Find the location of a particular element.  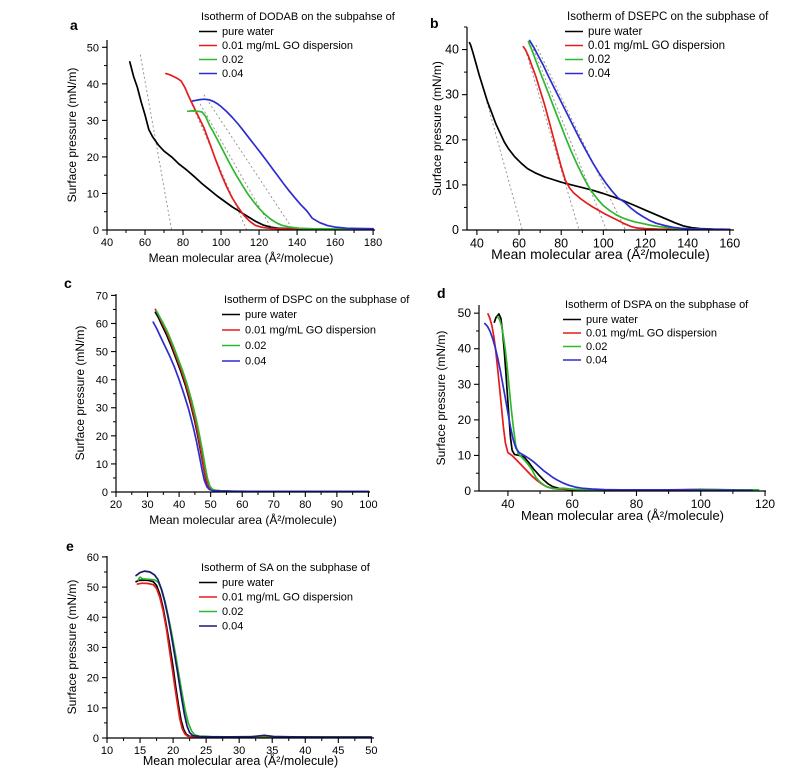

x-tick-label: 140 is located at coordinates (297, 243).